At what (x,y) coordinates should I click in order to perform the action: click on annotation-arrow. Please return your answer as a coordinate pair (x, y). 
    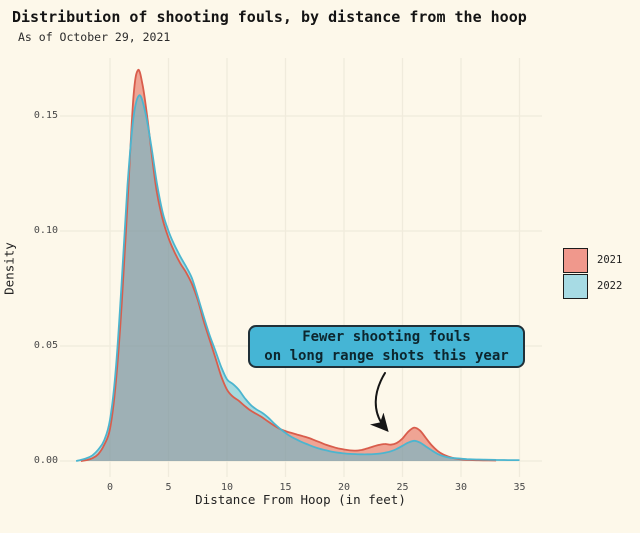
    Looking at the image, I should click on (379, 402).